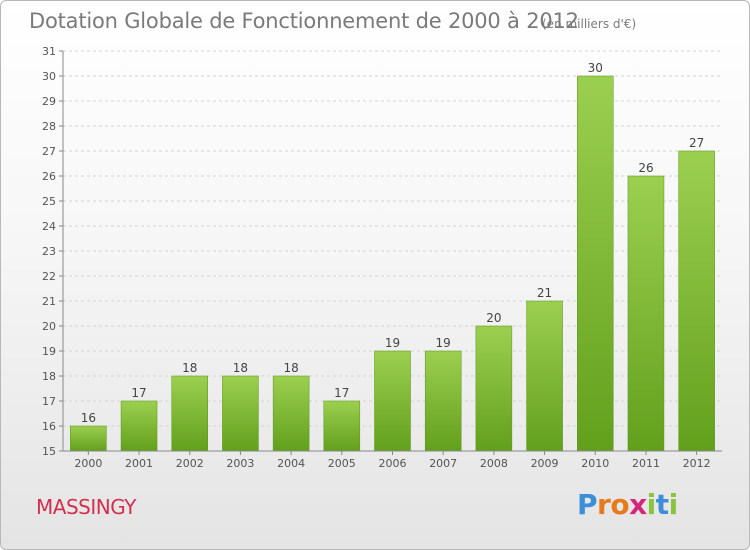 The width and height of the screenshot is (750, 550). Describe the element at coordinates (49, 376) in the screenshot. I see `y-tick-label: 18` at that location.